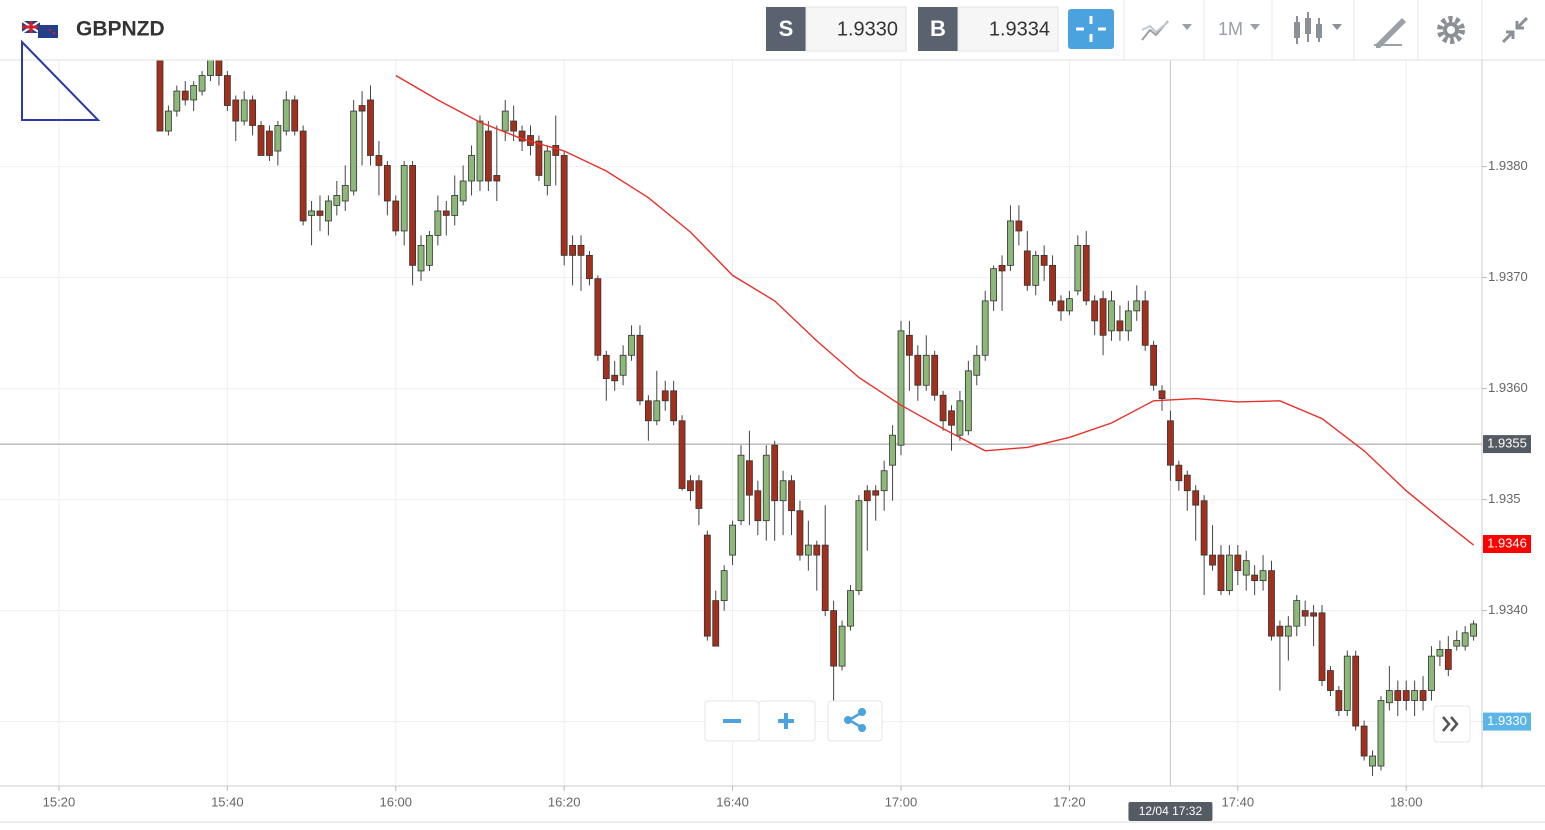 The width and height of the screenshot is (1545, 830). I want to click on collapse-button, so click(1515, 30).